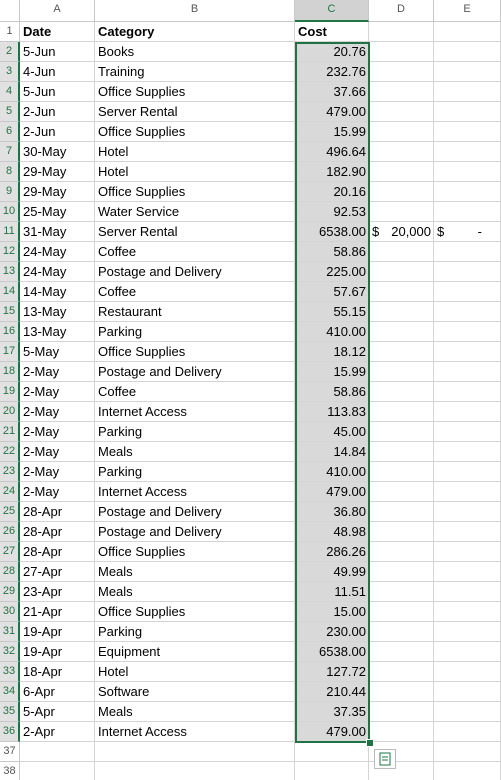  I want to click on cell-text: Postage and Delivery, so click(160, 511).